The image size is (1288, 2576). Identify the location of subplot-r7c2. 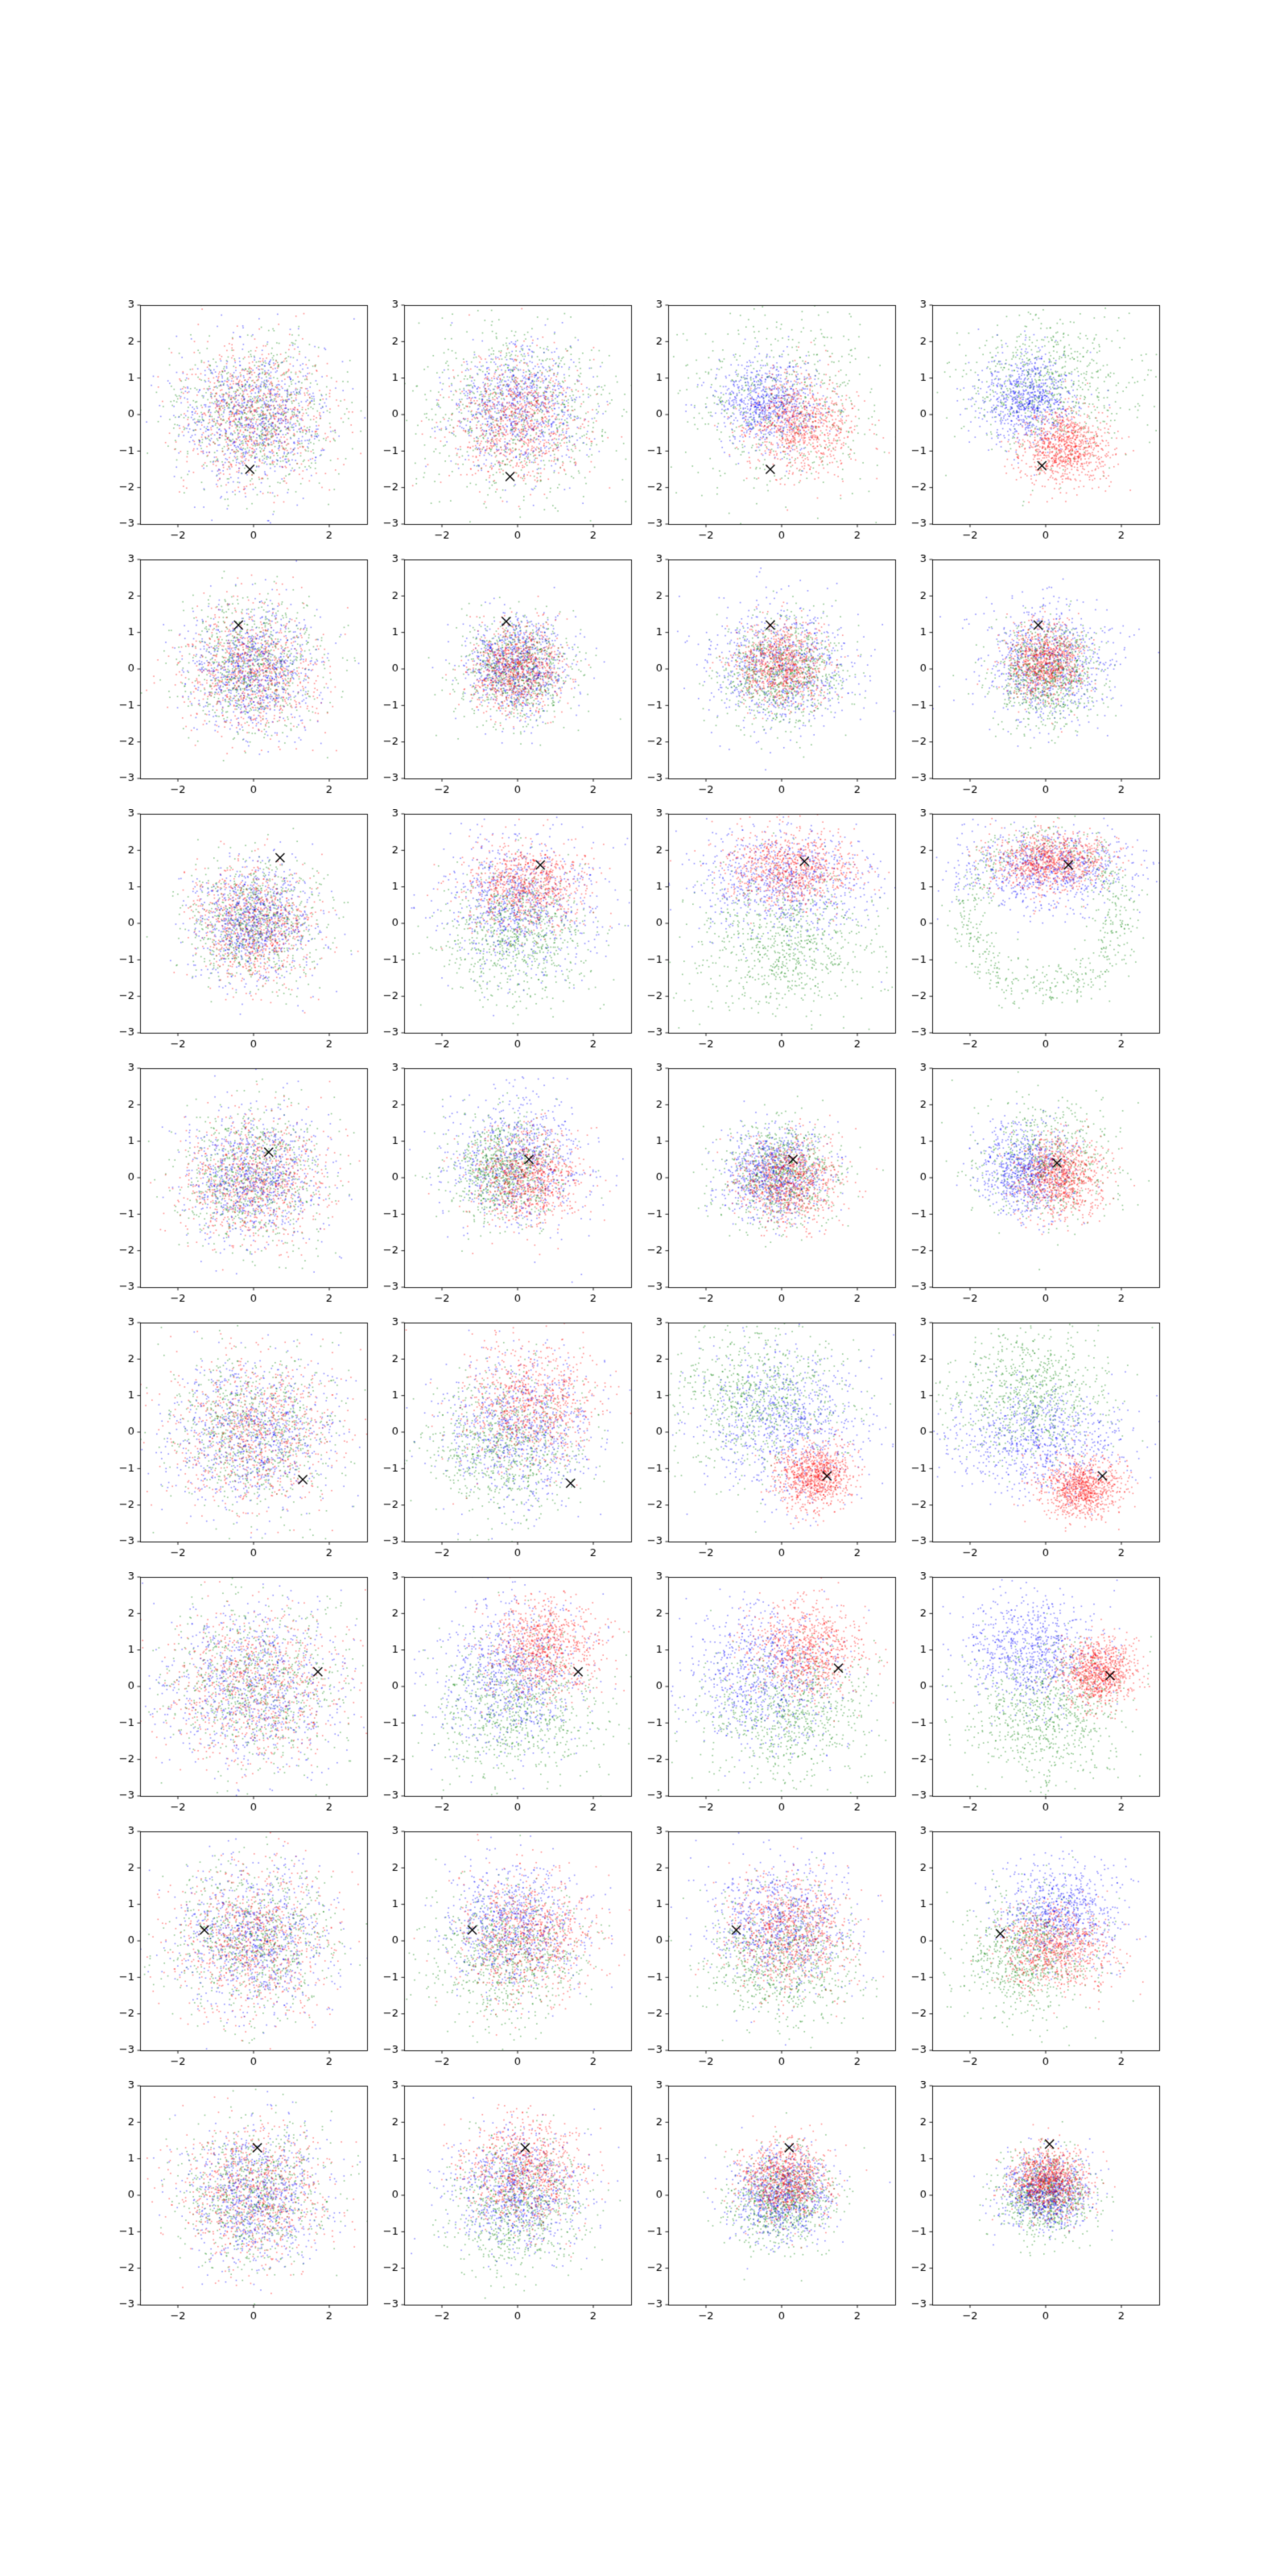
(504, 1954).